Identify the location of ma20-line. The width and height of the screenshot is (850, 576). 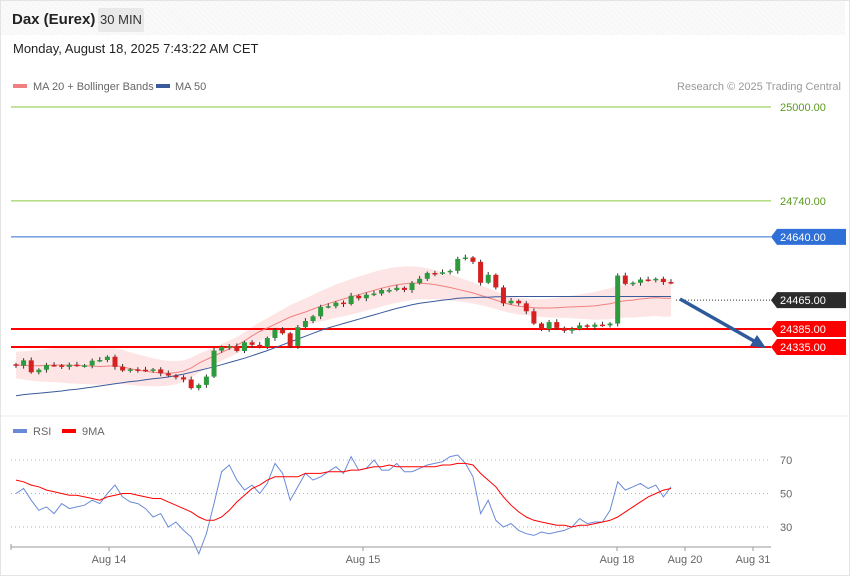
(343, 328).